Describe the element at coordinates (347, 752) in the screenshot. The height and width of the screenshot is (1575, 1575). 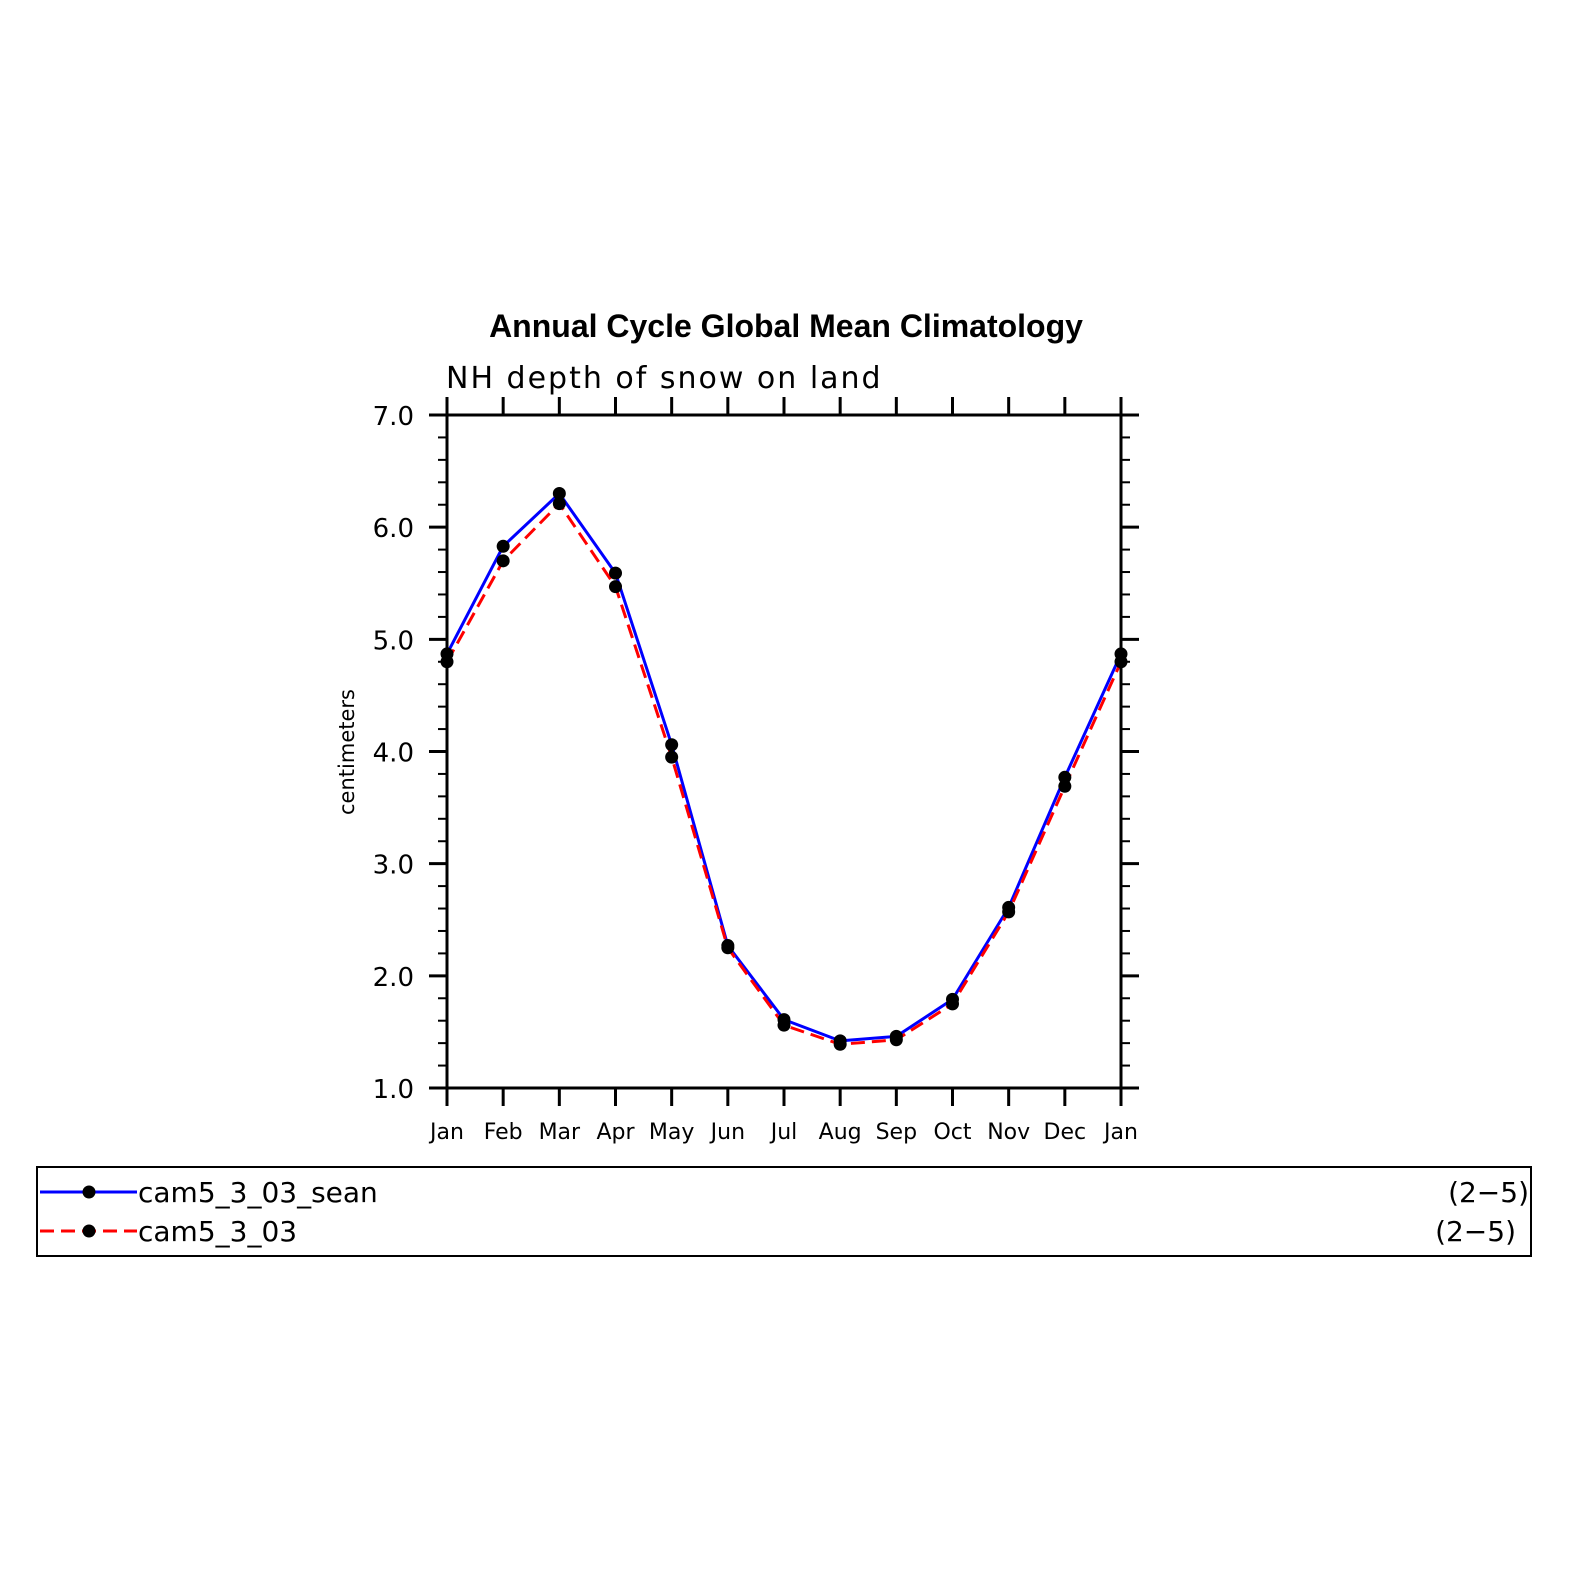
I see `y-axis-label: centimeters` at that location.